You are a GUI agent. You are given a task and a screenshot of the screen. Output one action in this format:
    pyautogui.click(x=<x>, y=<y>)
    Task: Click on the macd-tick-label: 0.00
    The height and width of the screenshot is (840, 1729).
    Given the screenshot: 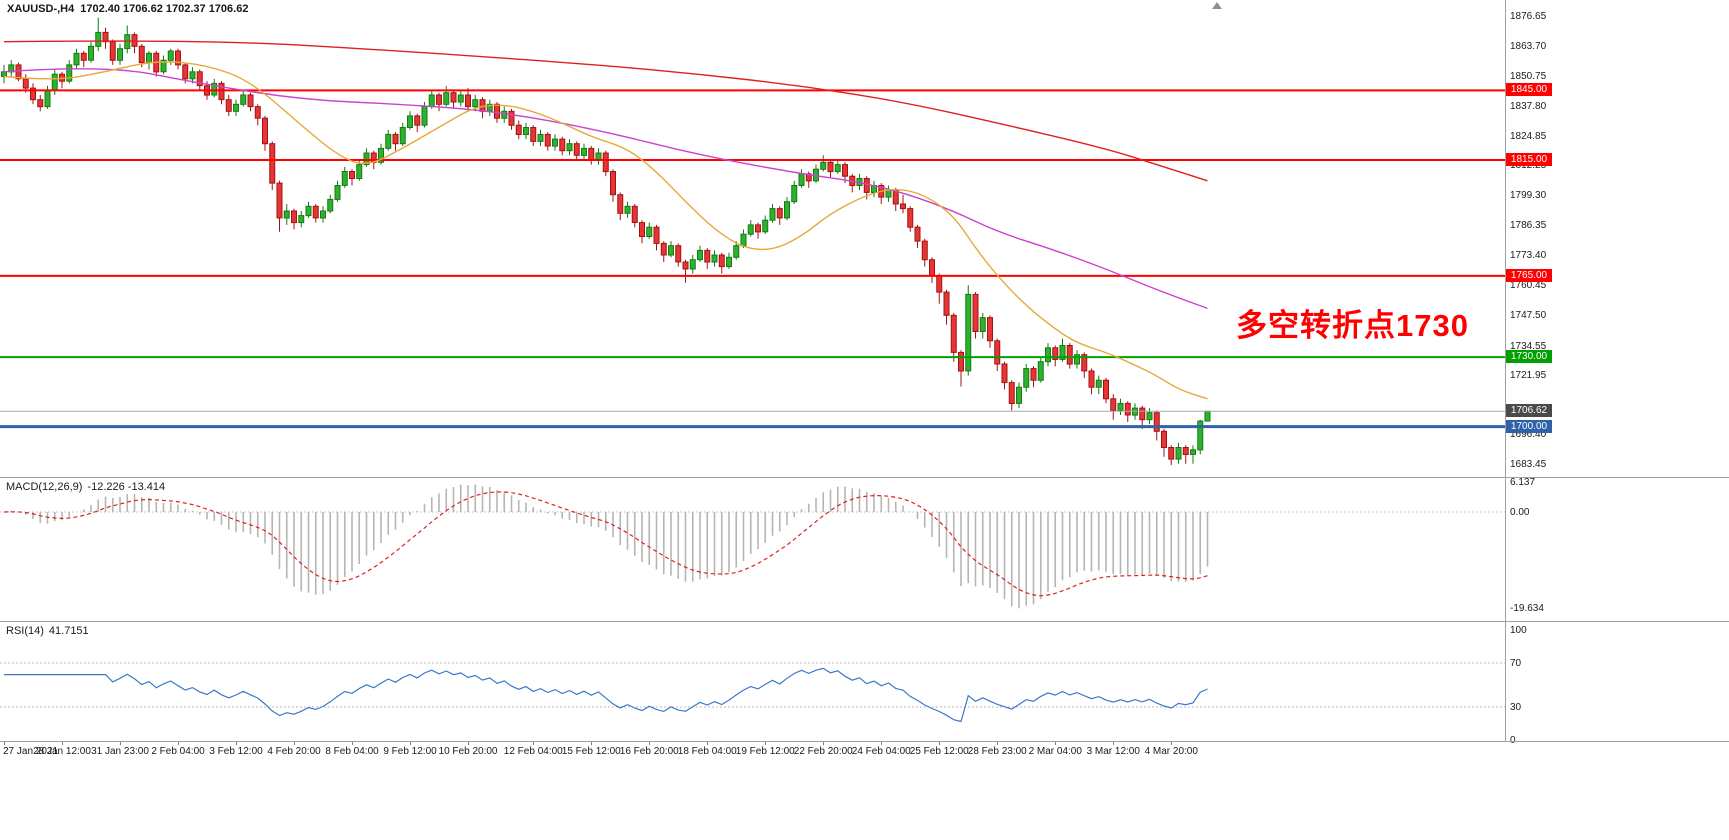 What is the action you would take?
    pyautogui.click(x=1520, y=512)
    